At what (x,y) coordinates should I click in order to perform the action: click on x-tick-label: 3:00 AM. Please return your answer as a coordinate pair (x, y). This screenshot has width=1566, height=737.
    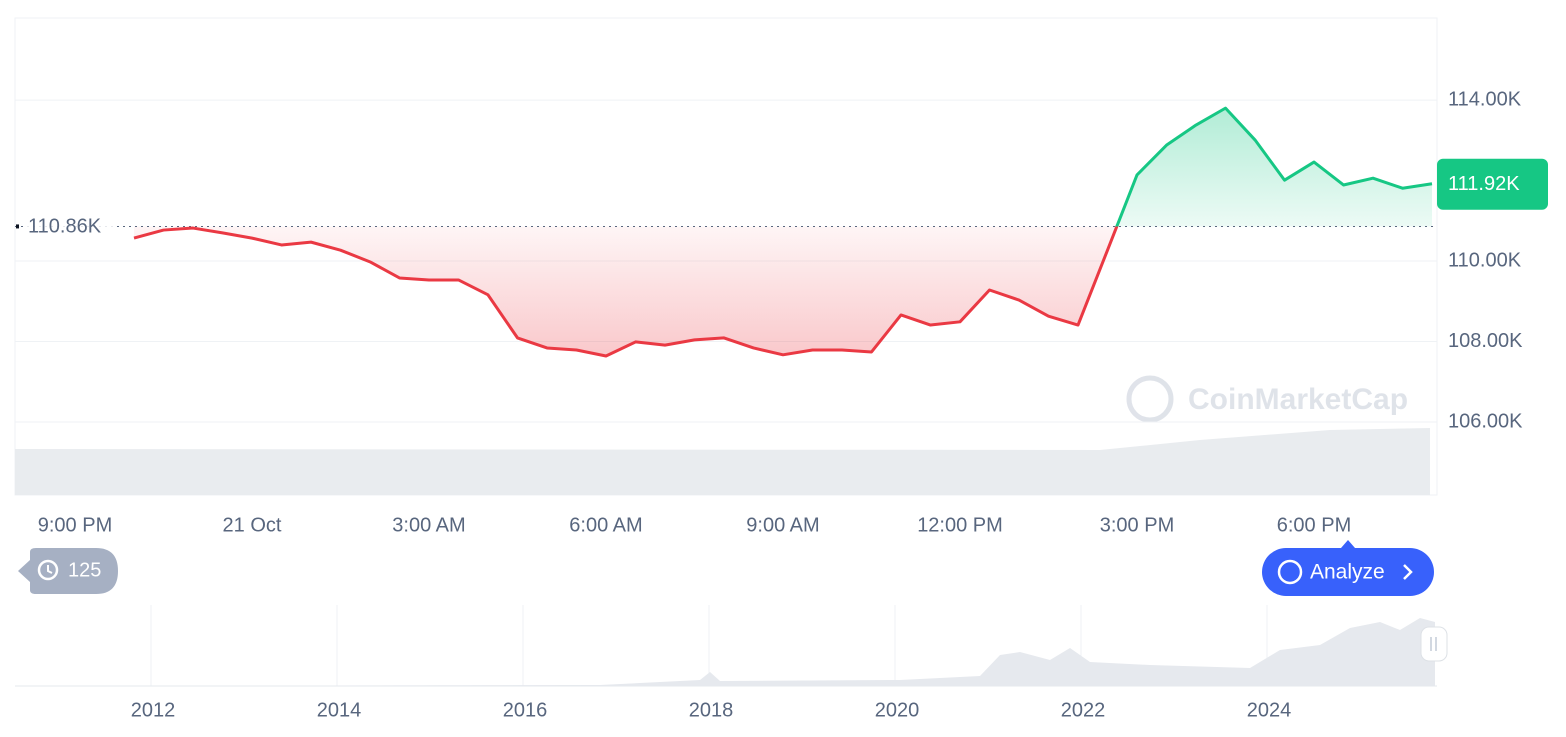
    Looking at the image, I should click on (428, 525).